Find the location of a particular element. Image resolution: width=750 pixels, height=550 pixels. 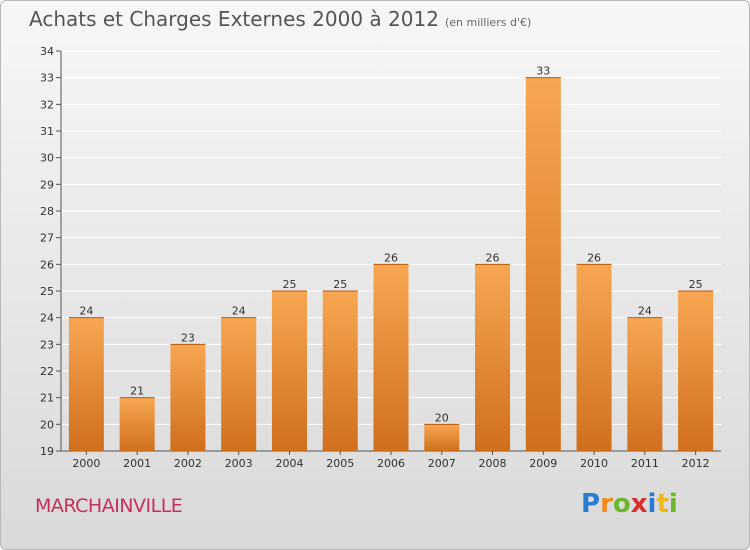

y-tick-label: 31 is located at coordinates (47, 131).